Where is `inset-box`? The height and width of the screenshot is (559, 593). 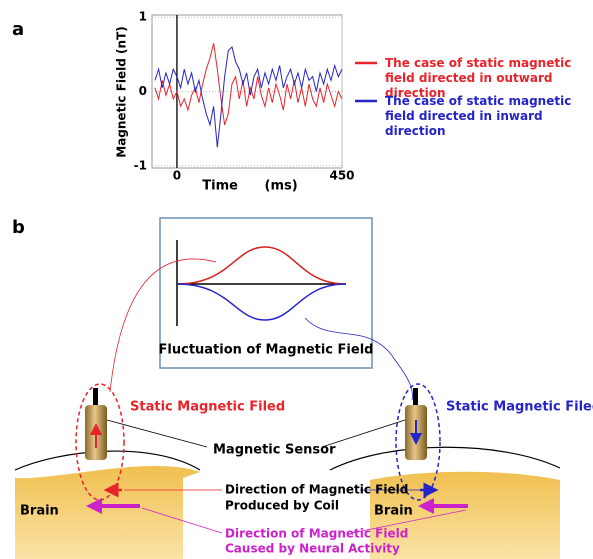 inset-box is located at coordinates (266, 293).